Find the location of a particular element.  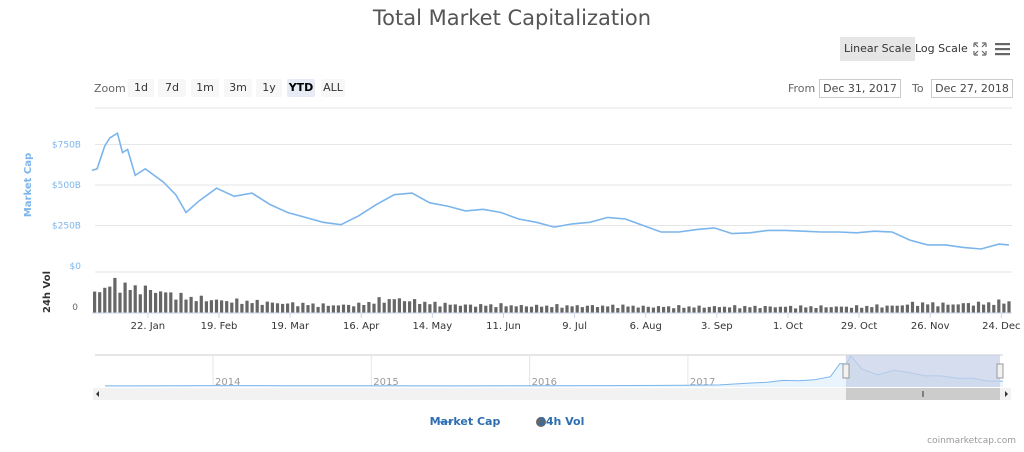

zoom-button-ytd: YTD is located at coordinates (301, 88).